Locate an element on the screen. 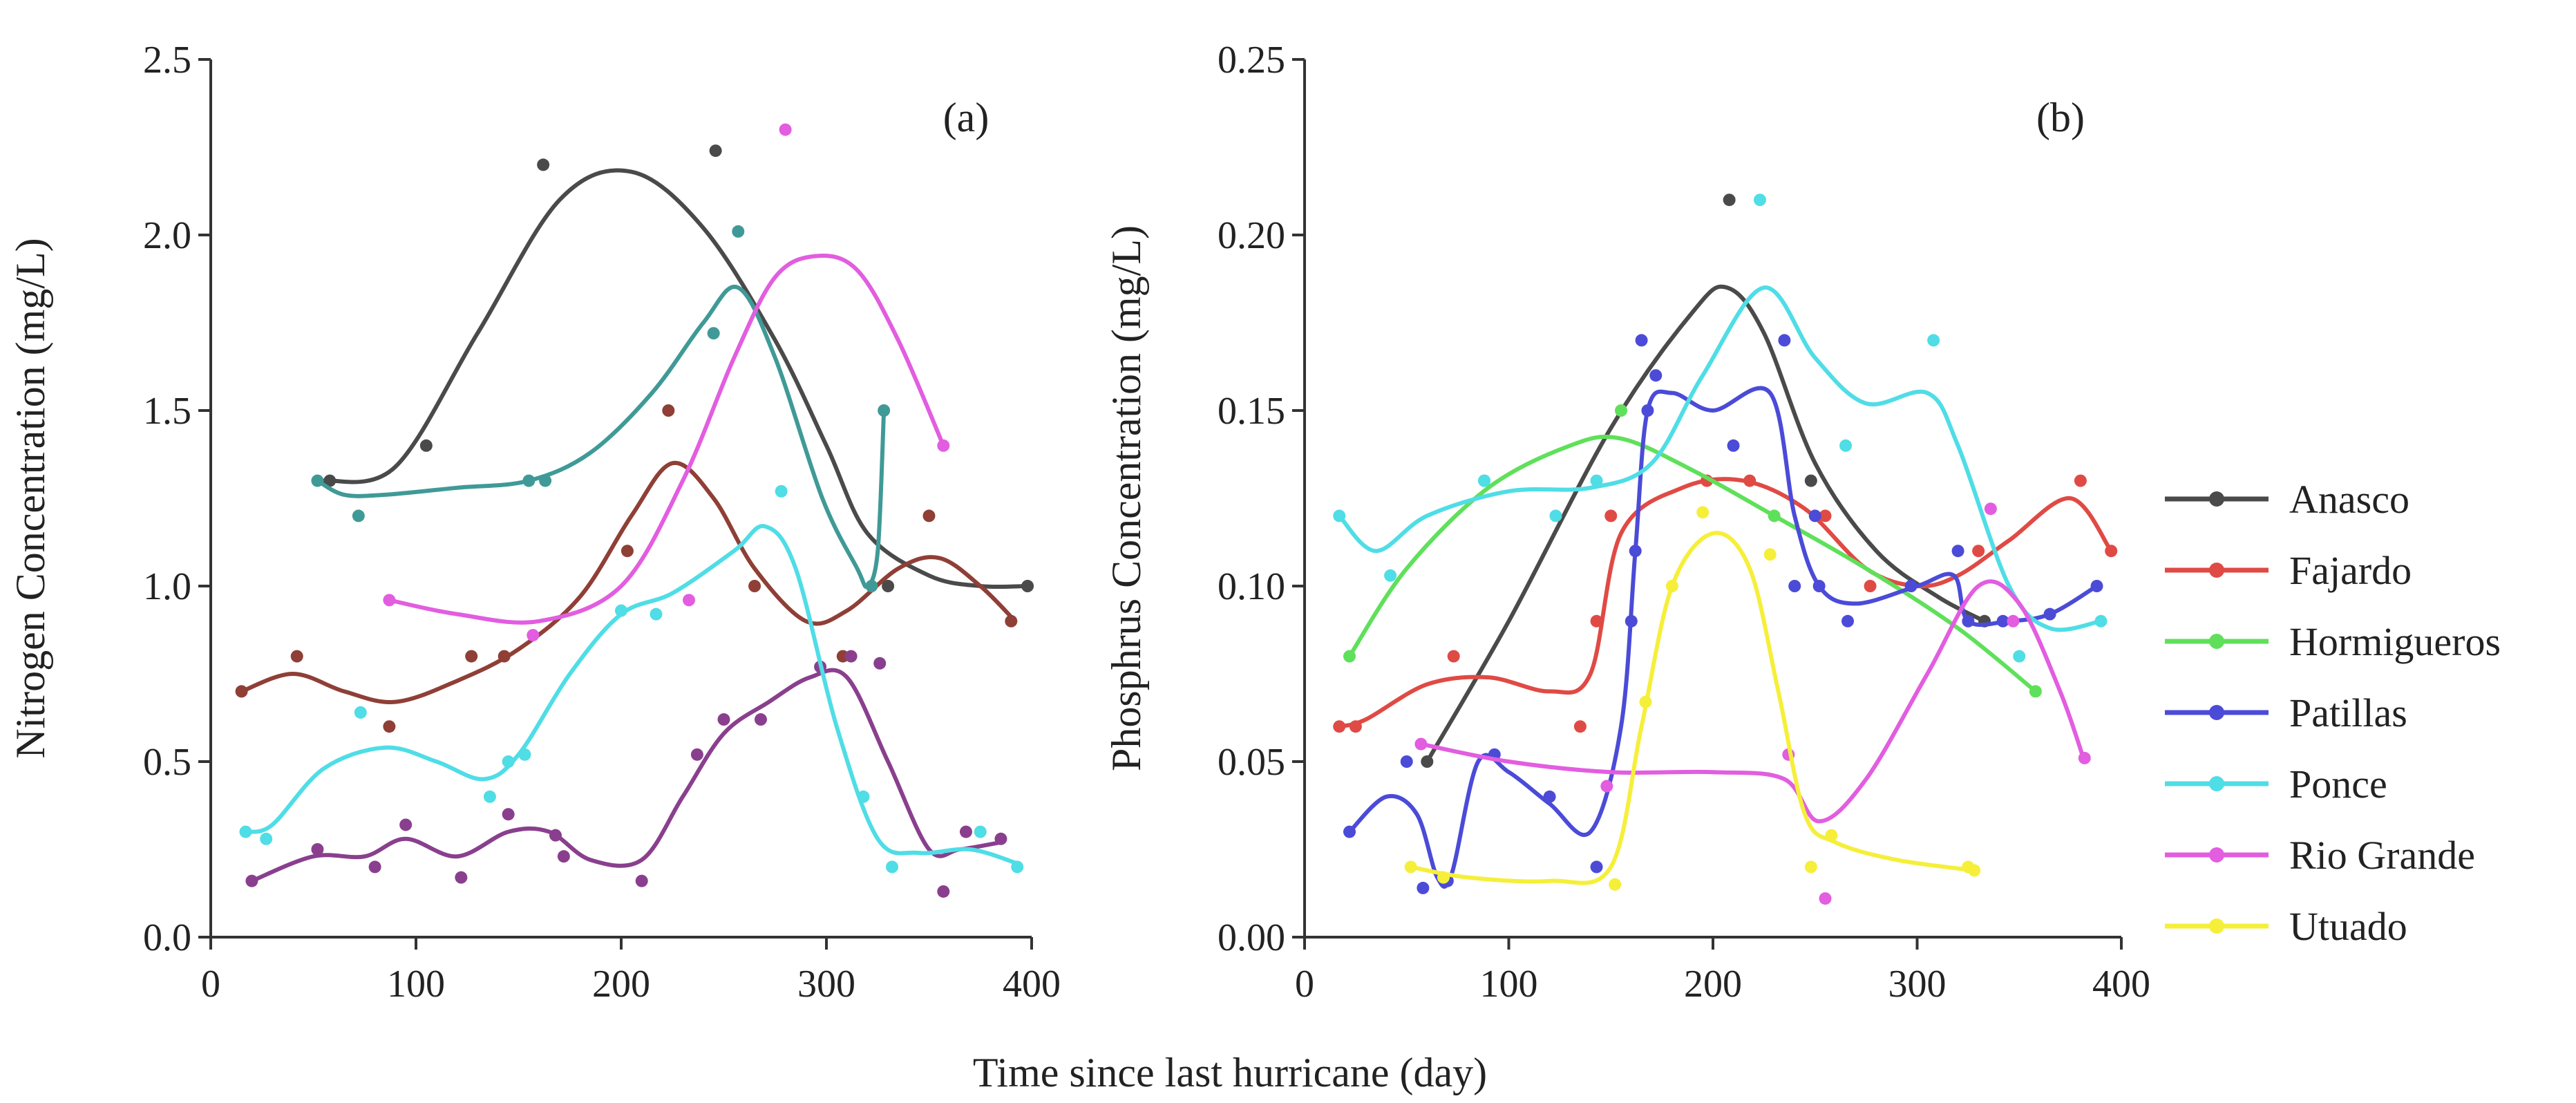 The height and width of the screenshot is (1103, 2576). series-anasco-a is located at coordinates (677, 368).